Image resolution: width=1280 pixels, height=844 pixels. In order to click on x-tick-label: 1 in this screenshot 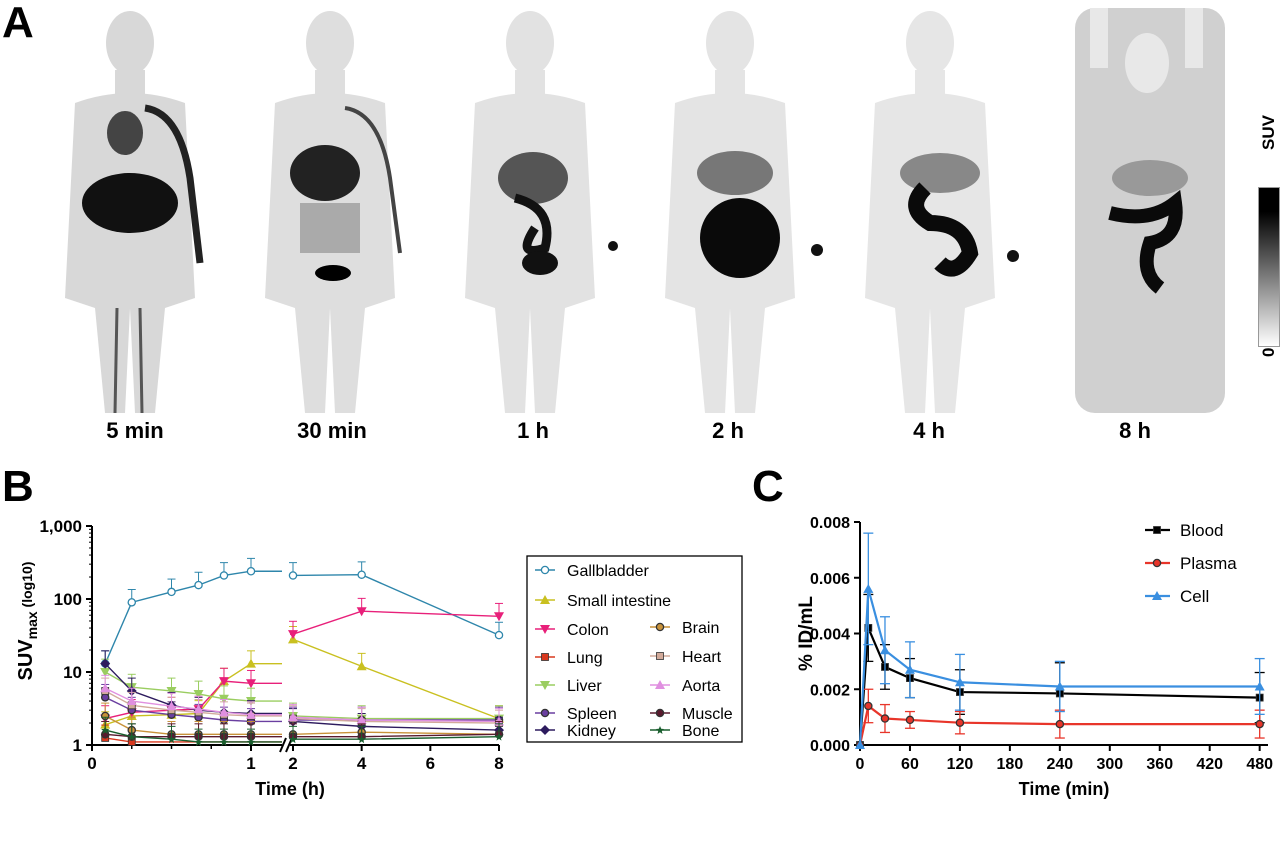, I will do `click(250, 763)`.